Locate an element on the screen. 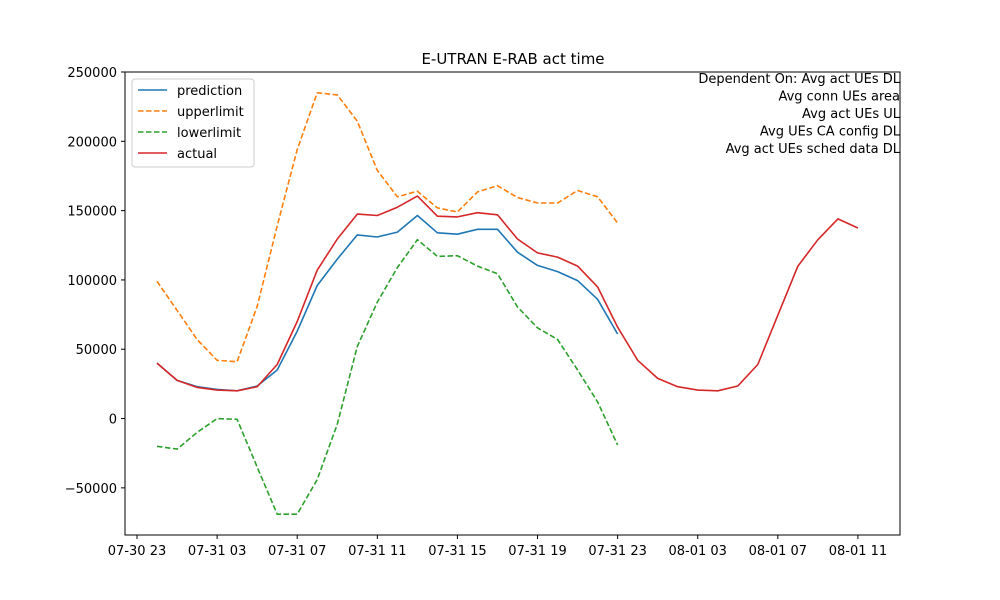  x-tick-label: 07-31 07 is located at coordinates (297, 551).